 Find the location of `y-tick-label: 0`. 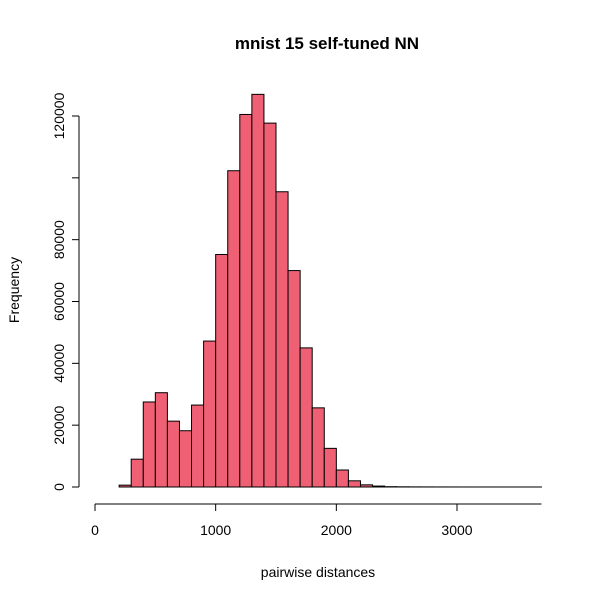

y-tick-label: 0 is located at coordinates (59, 487).